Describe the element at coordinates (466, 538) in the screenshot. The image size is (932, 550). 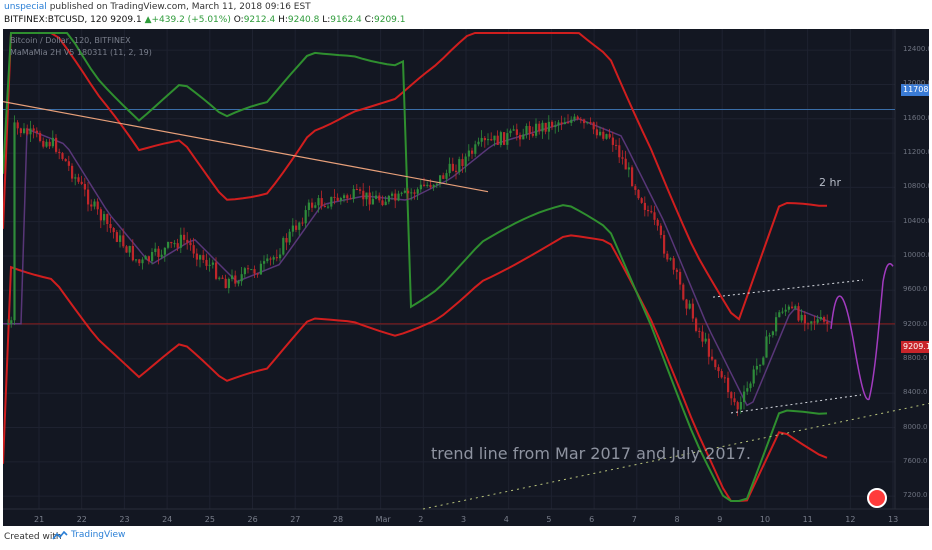
I see `chart-footer: Created with TradingView` at that location.